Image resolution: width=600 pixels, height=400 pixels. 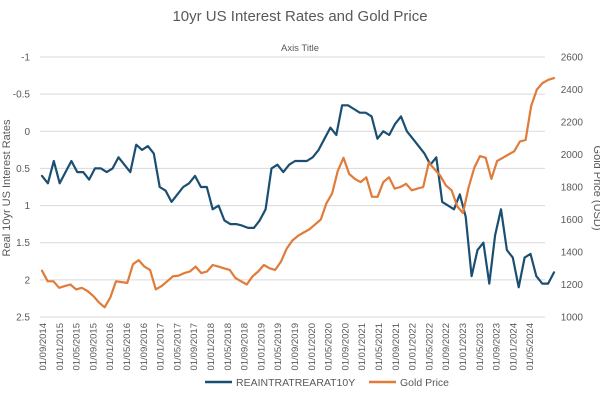 I want to click on y-left-tick-label: 0, so click(x=27, y=132).